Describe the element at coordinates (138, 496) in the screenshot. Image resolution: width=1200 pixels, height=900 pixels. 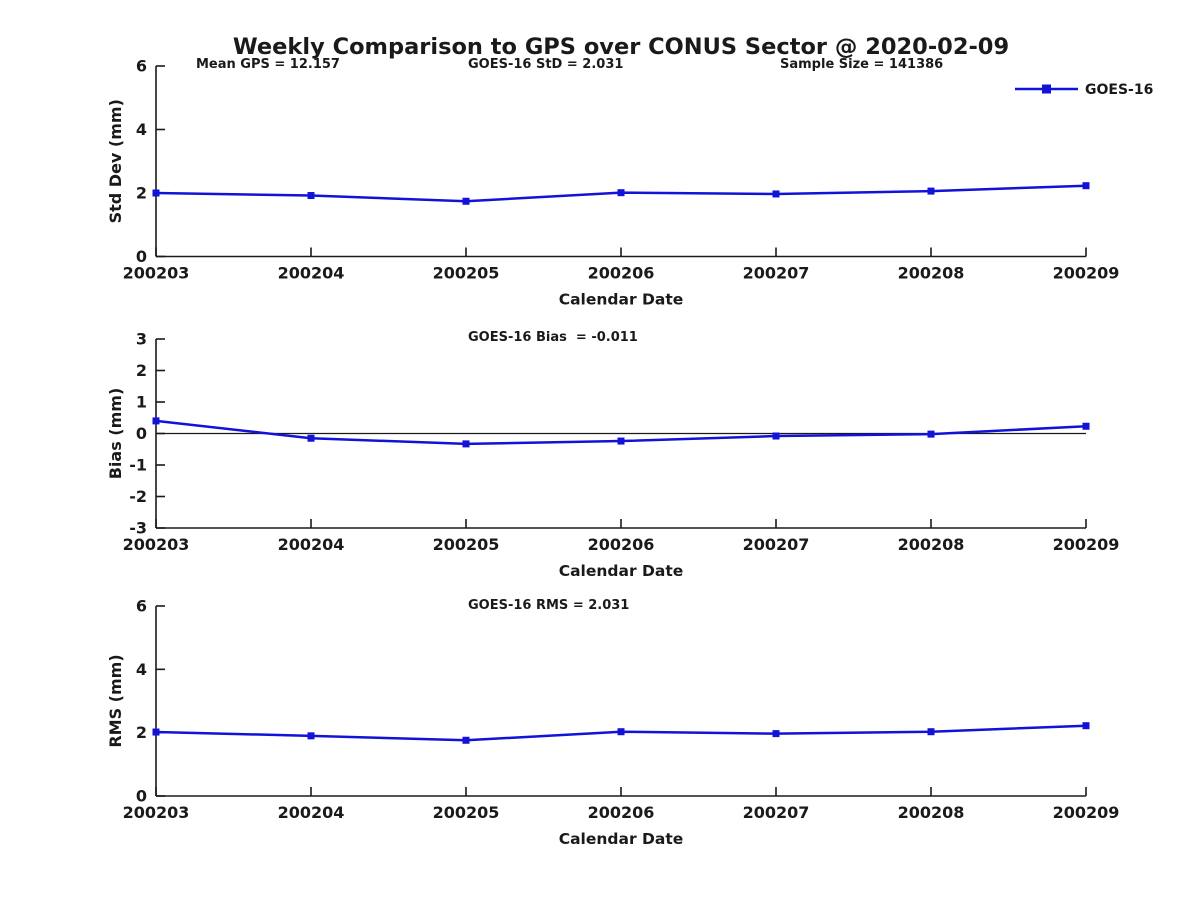
I see `y-tick-label: -2` at that location.